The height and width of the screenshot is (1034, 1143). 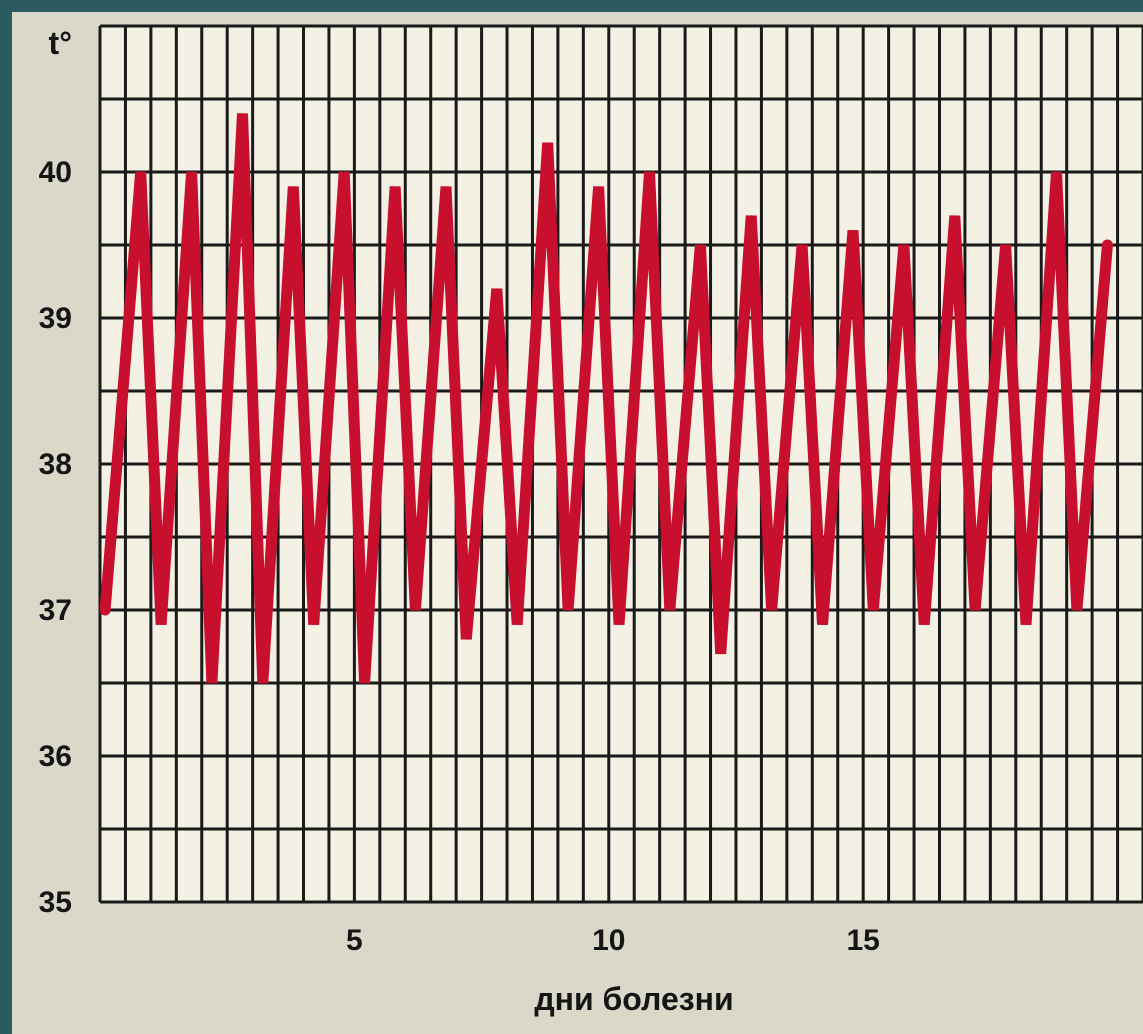 I want to click on y-tick-labels: 35 36 37 38 39 40, so click(x=55, y=537).